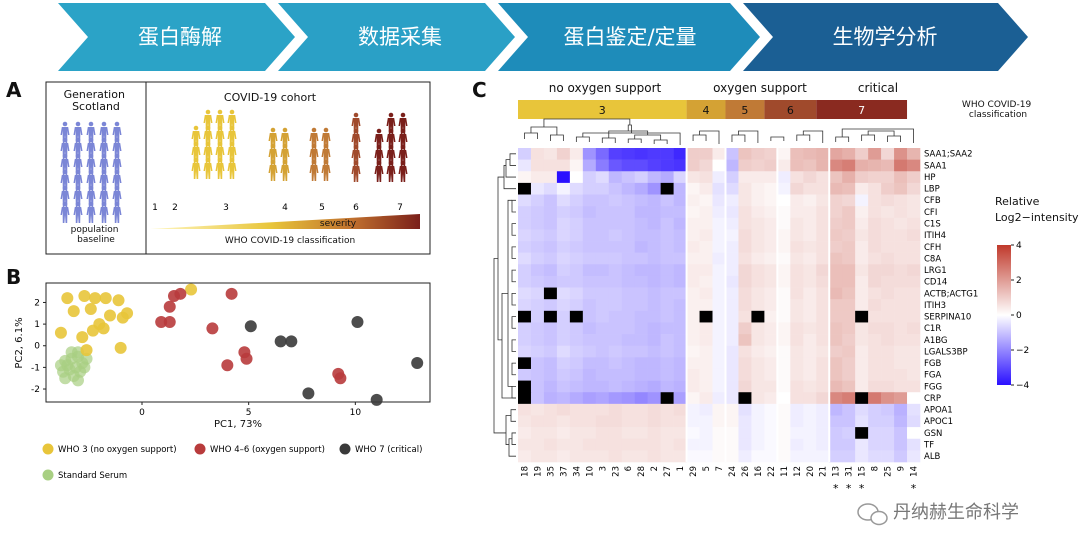  What do you see at coordinates (956, 512) in the screenshot?
I see `watermark-text: 丹纳赫生命科学` at bounding box center [956, 512].